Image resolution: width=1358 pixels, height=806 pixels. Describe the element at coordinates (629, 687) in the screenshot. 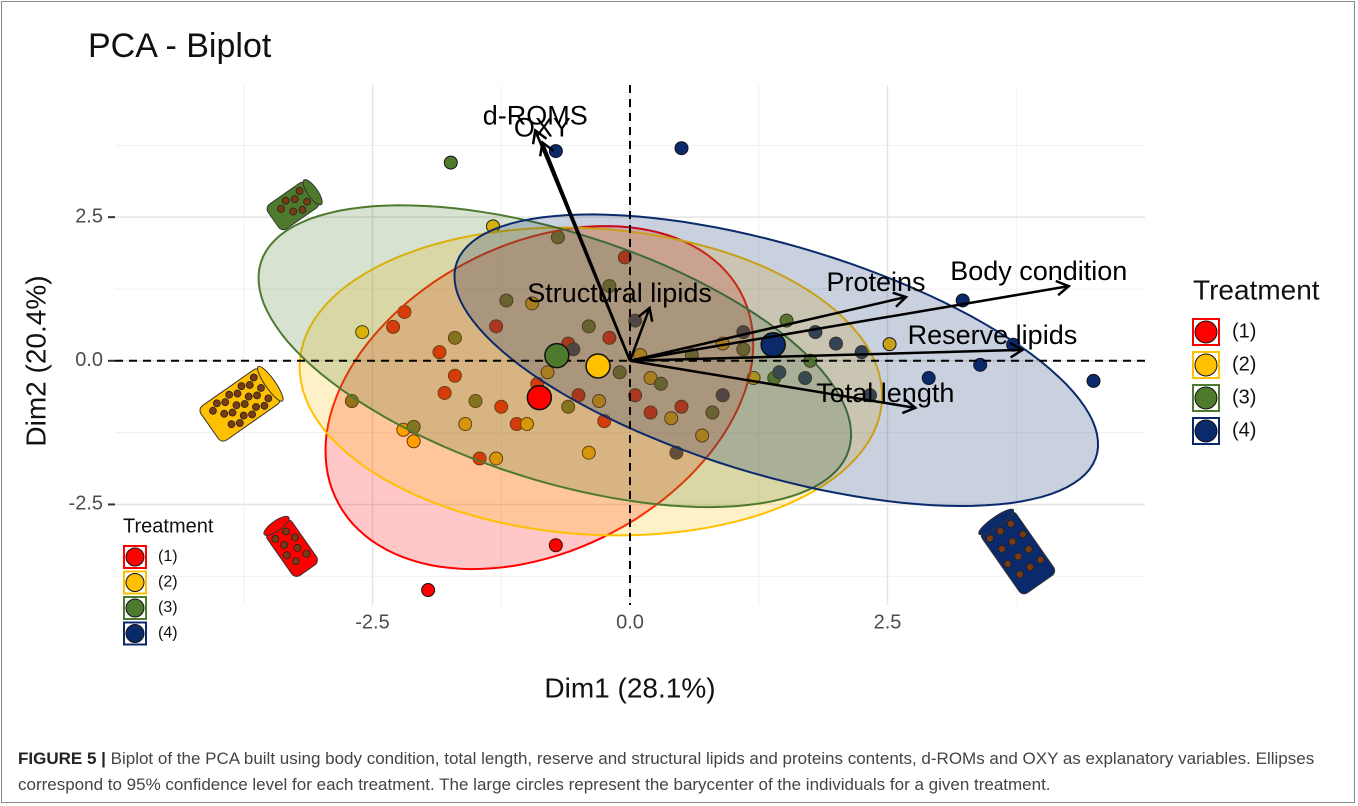

I see `x-axis-title: Dim1 (28.1%)` at that location.